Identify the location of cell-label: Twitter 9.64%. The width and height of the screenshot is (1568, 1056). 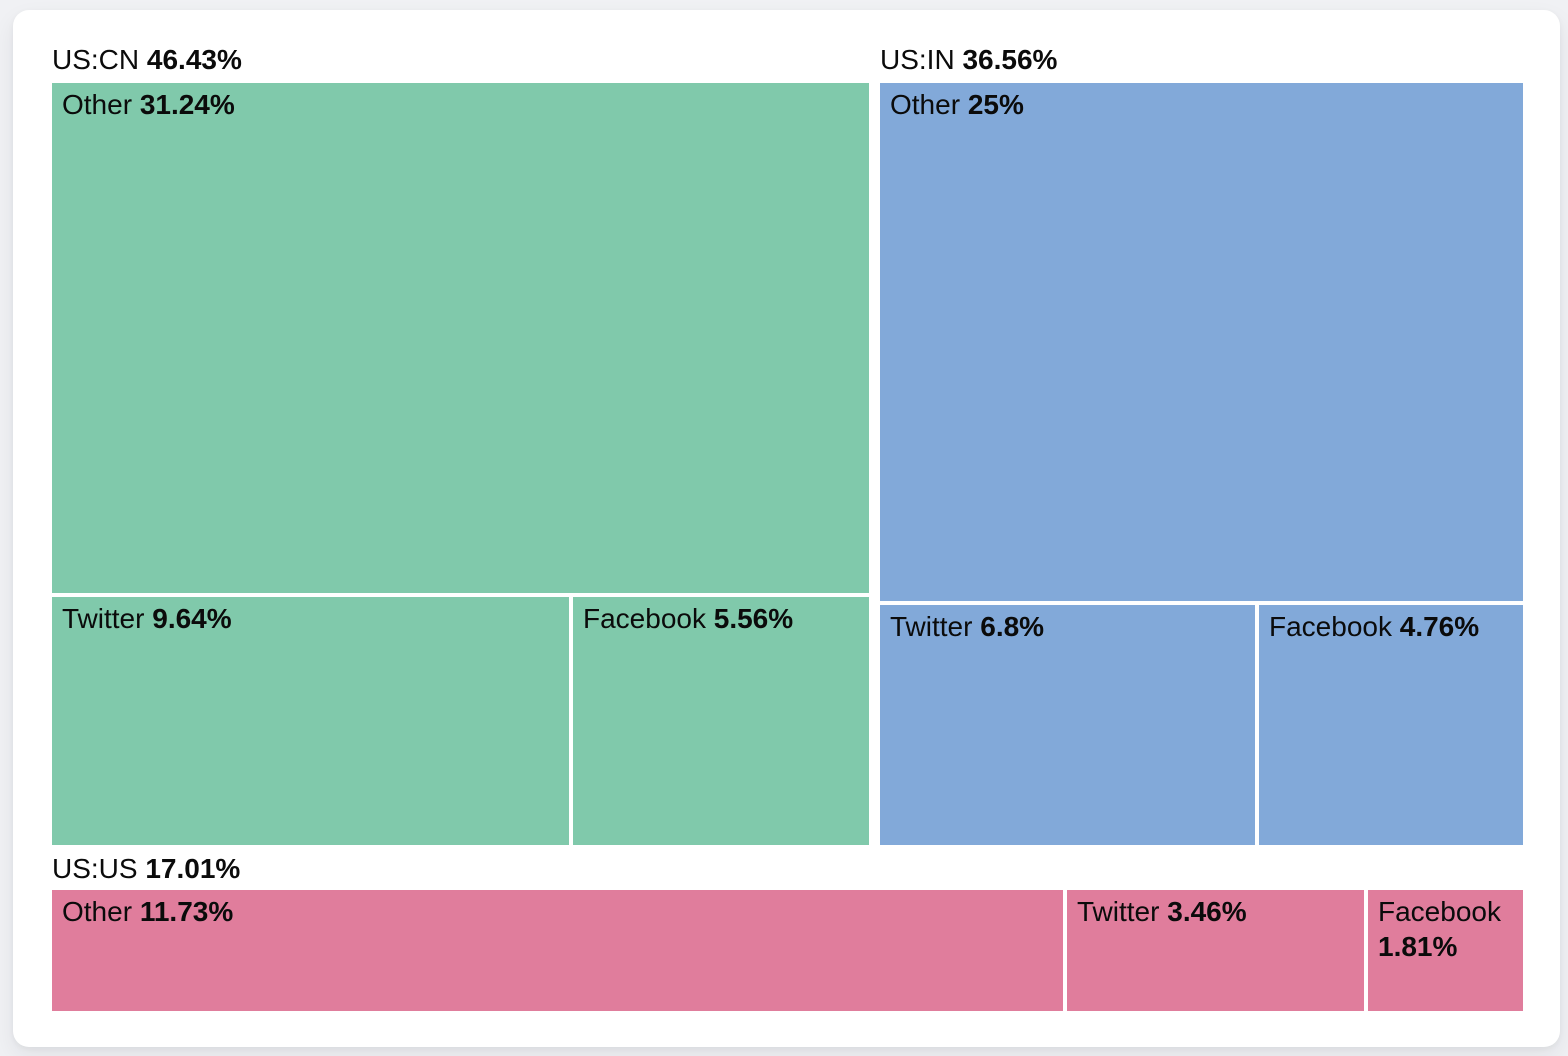
(310, 616).